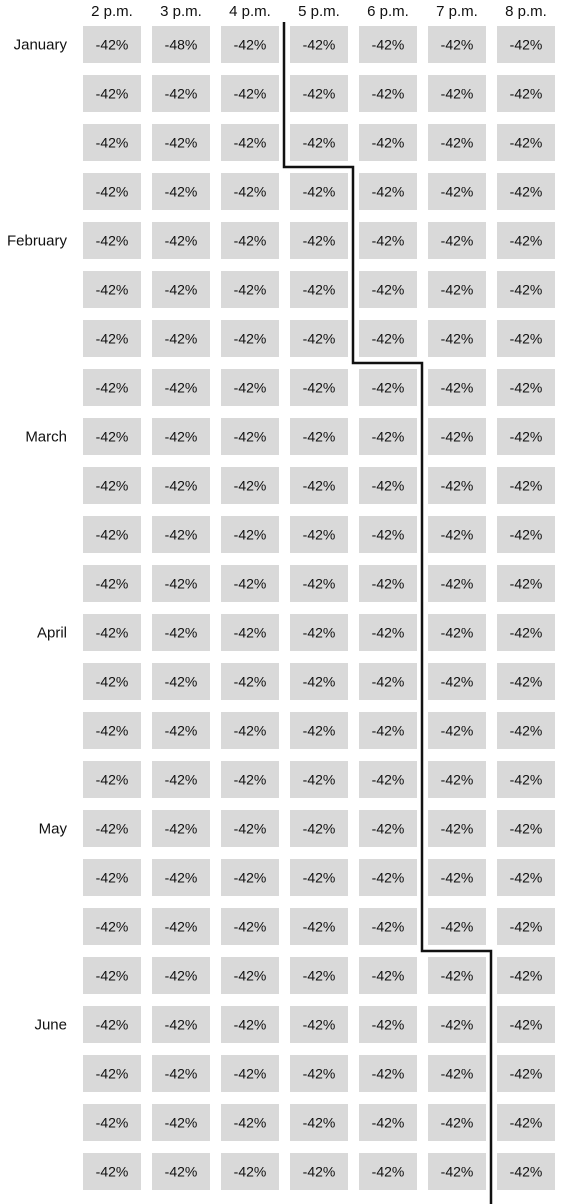 The width and height of the screenshot is (570, 1204). I want to click on column-label: 7 p.m., so click(457, 11).